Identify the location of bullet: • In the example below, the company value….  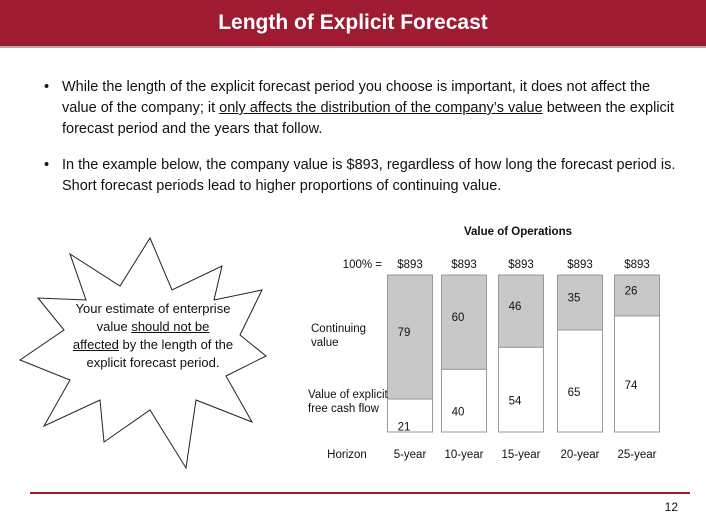
(364, 176).